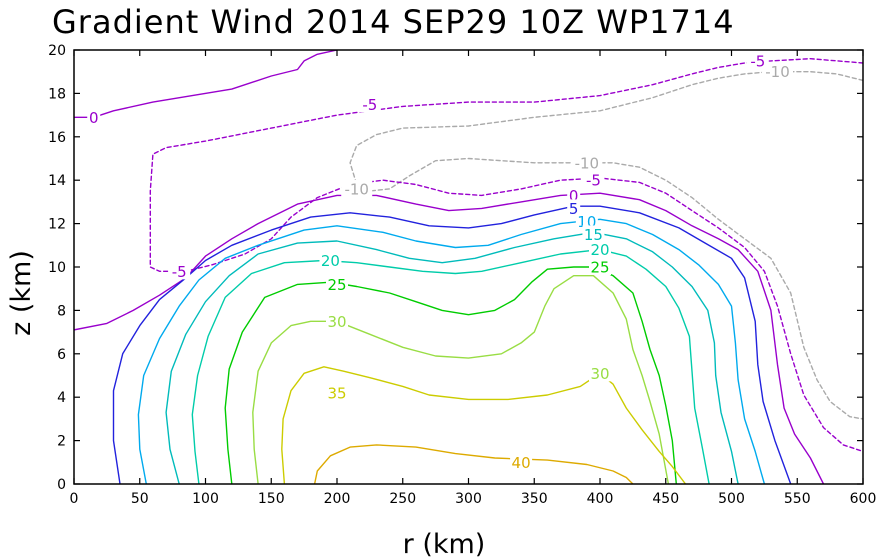  I want to click on x-tick-label: 600, so click(863, 499).